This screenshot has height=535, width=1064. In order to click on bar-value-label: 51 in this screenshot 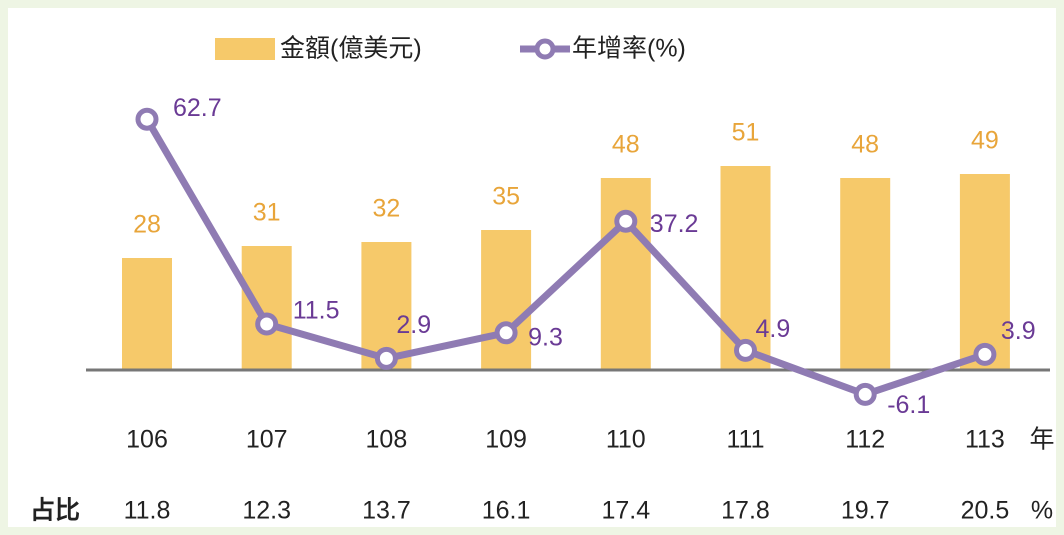, I will do `click(746, 133)`.